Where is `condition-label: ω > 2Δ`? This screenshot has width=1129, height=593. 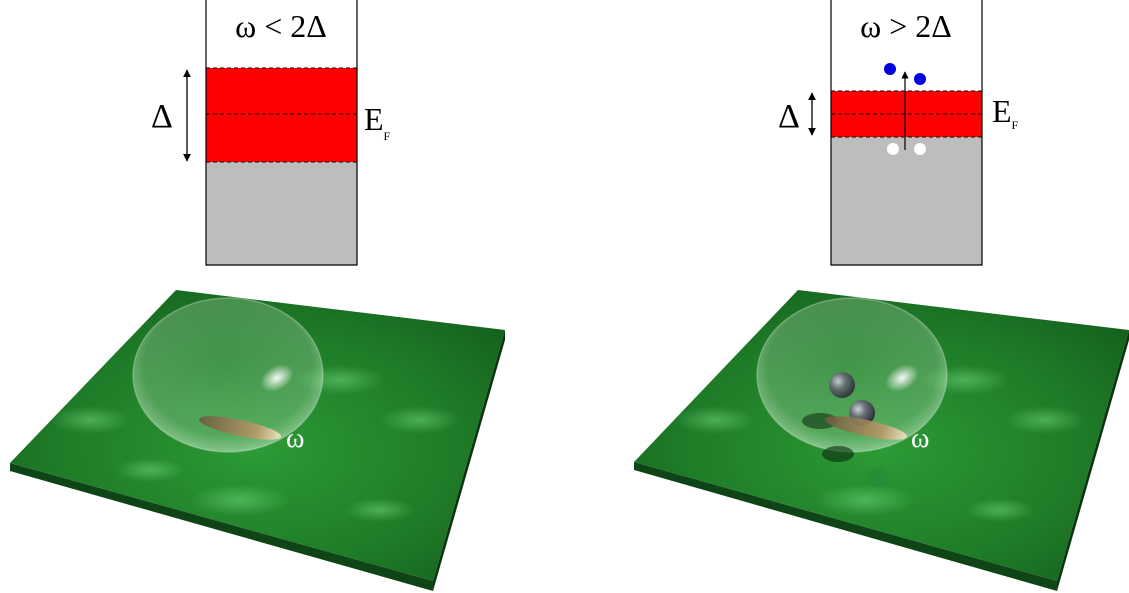 condition-label: ω > 2Δ is located at coordinates (906, 26).